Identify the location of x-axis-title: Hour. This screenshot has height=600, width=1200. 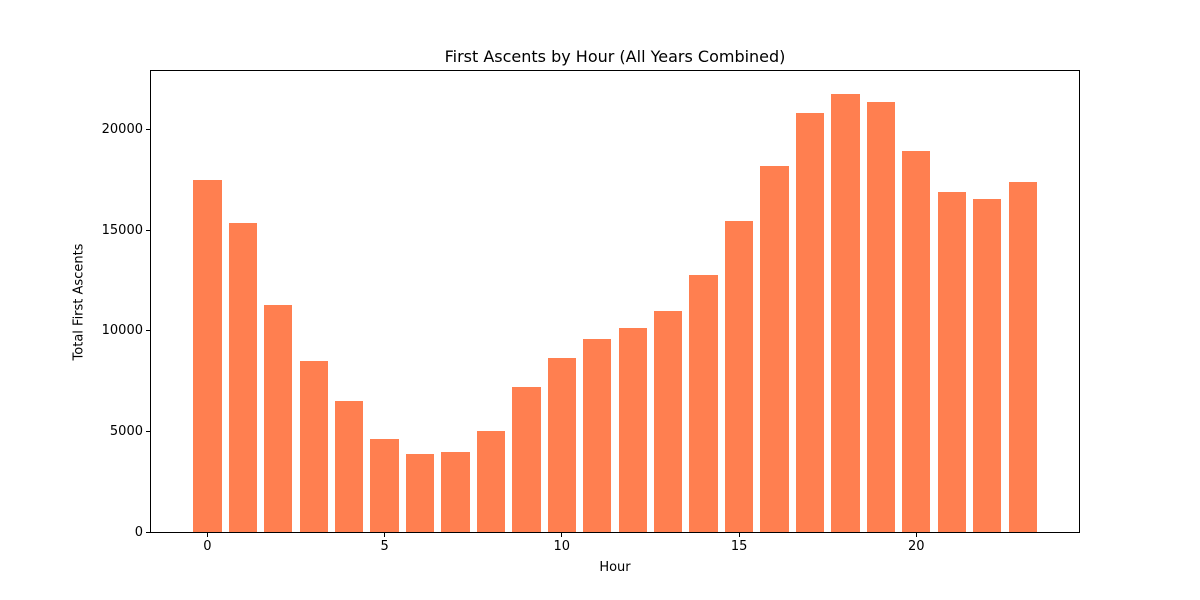
(615, 567).